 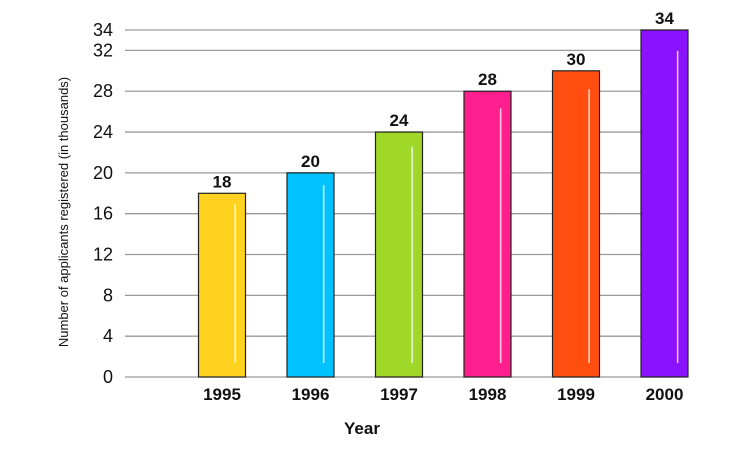 I want to click on x-tick-label-1996: 1996, so click(x=311, y=394).